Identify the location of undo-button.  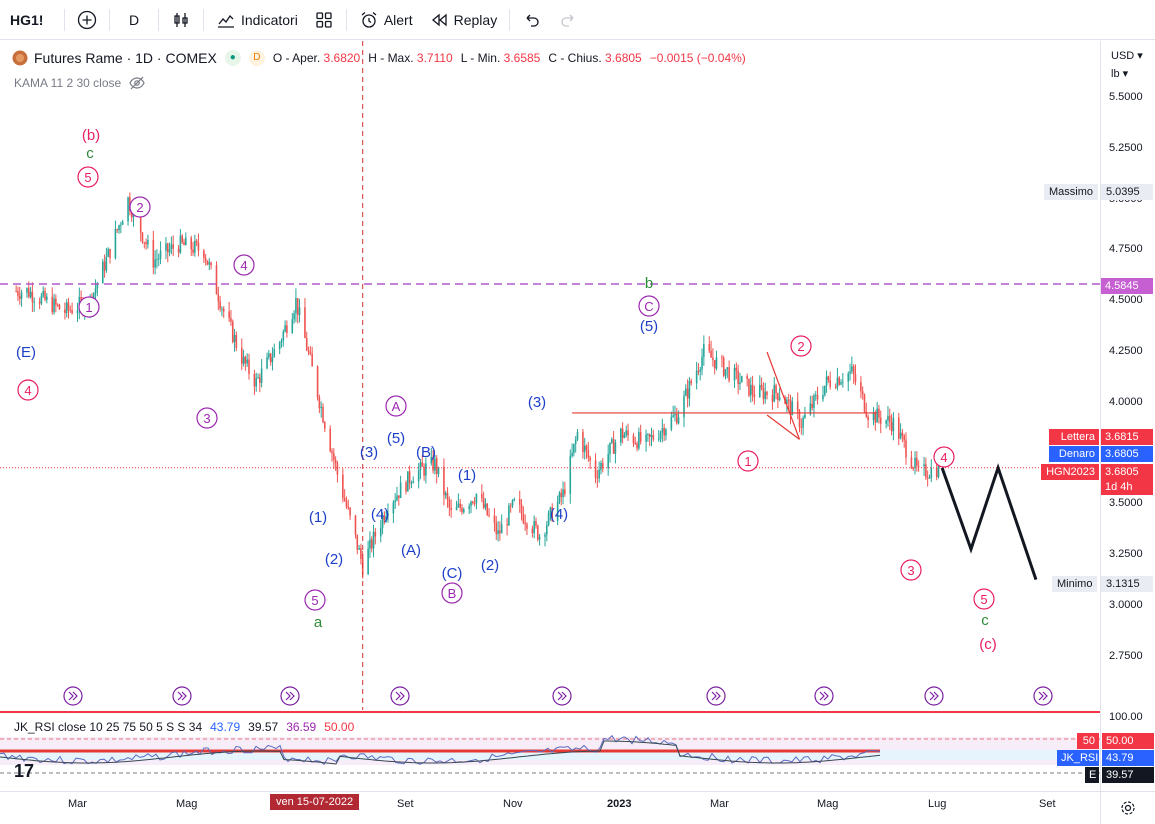
(532, 20).